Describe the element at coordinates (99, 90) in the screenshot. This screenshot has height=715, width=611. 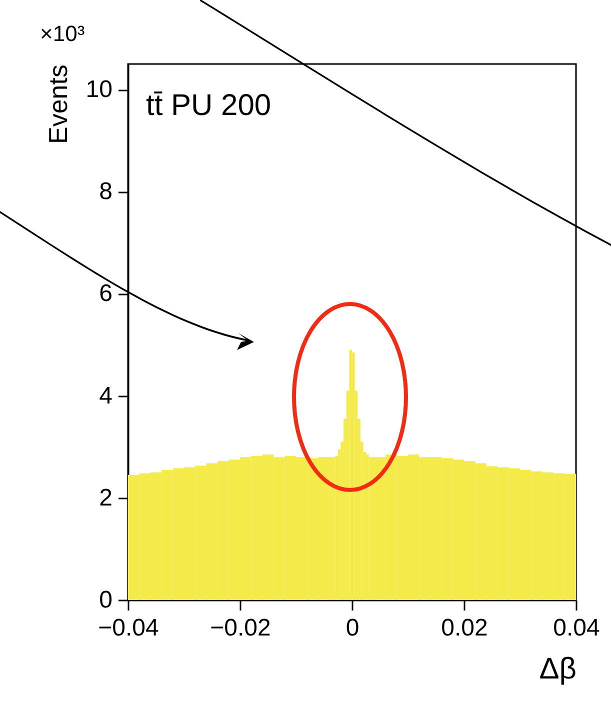
I see `y-tick-label: 10` at that location.